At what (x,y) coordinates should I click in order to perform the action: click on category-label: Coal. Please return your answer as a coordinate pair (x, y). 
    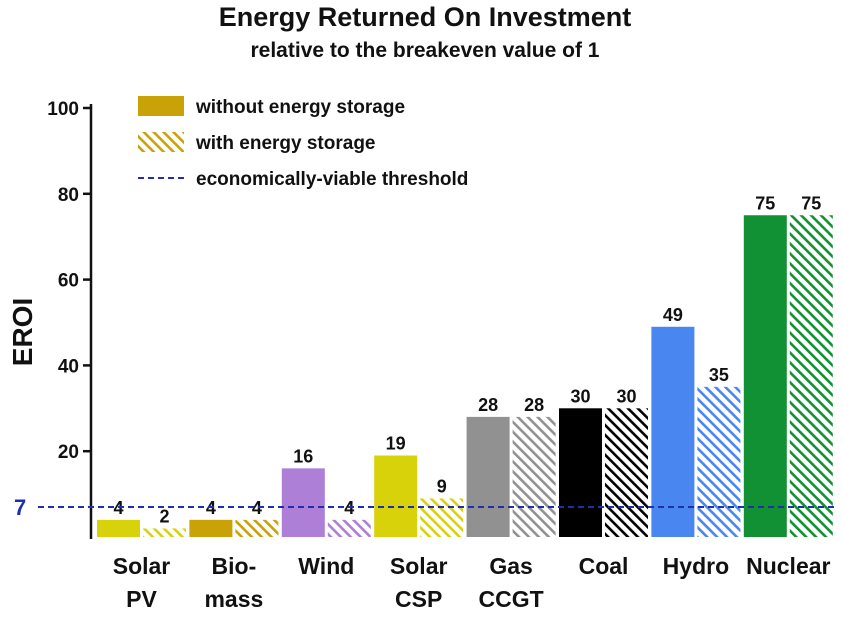
    Looking at the image, I should click on (604, 566).